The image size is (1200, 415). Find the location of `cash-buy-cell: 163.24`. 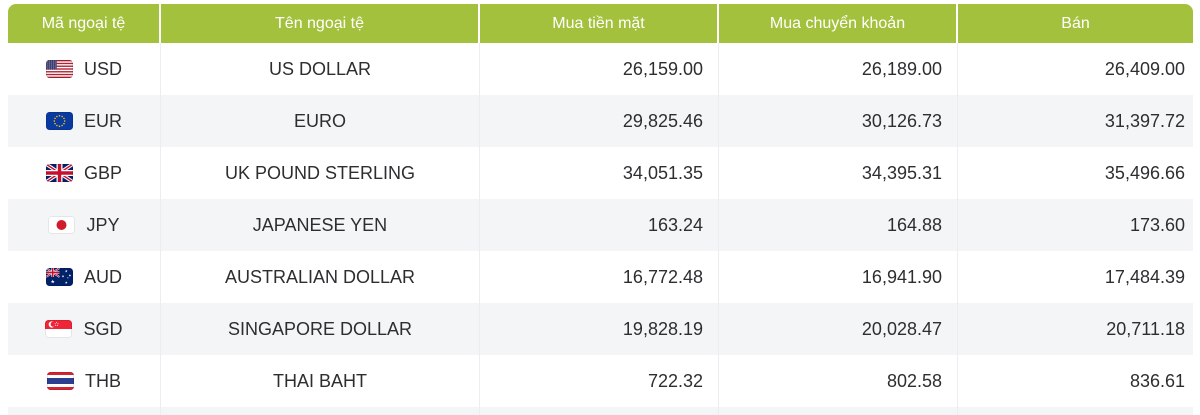

cash-buy-cell: 163.24 is located at coordinates (599, 225).